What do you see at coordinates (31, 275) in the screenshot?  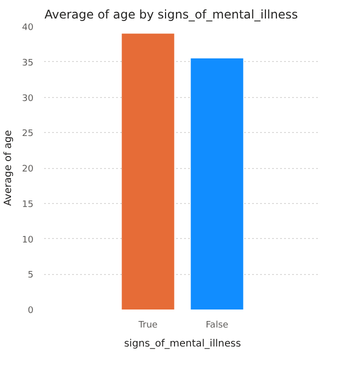 I see `y-tick-label: 5` at bounding box center [31, 275].